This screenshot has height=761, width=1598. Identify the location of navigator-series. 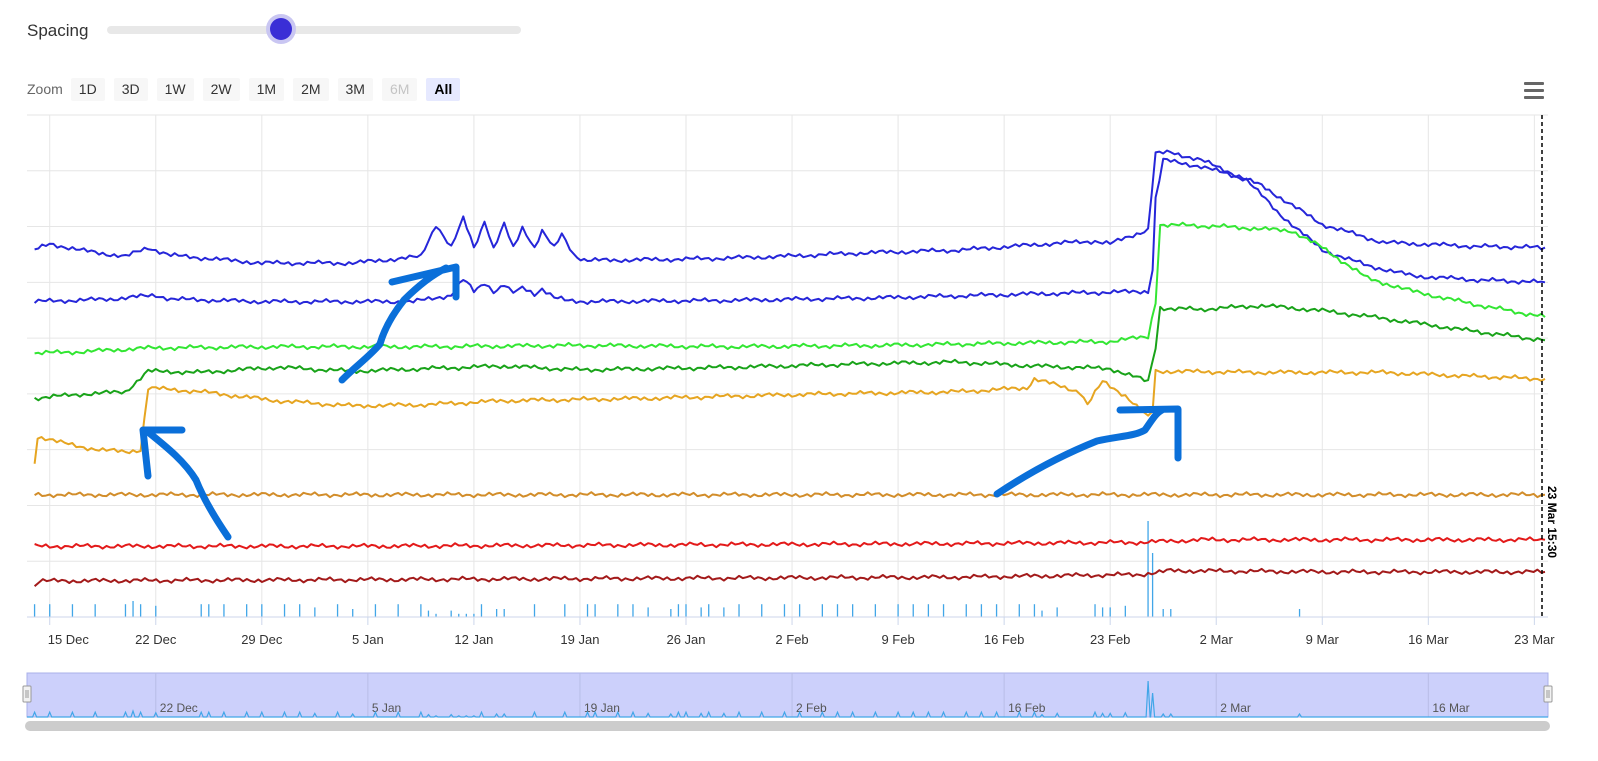
(787, 699).